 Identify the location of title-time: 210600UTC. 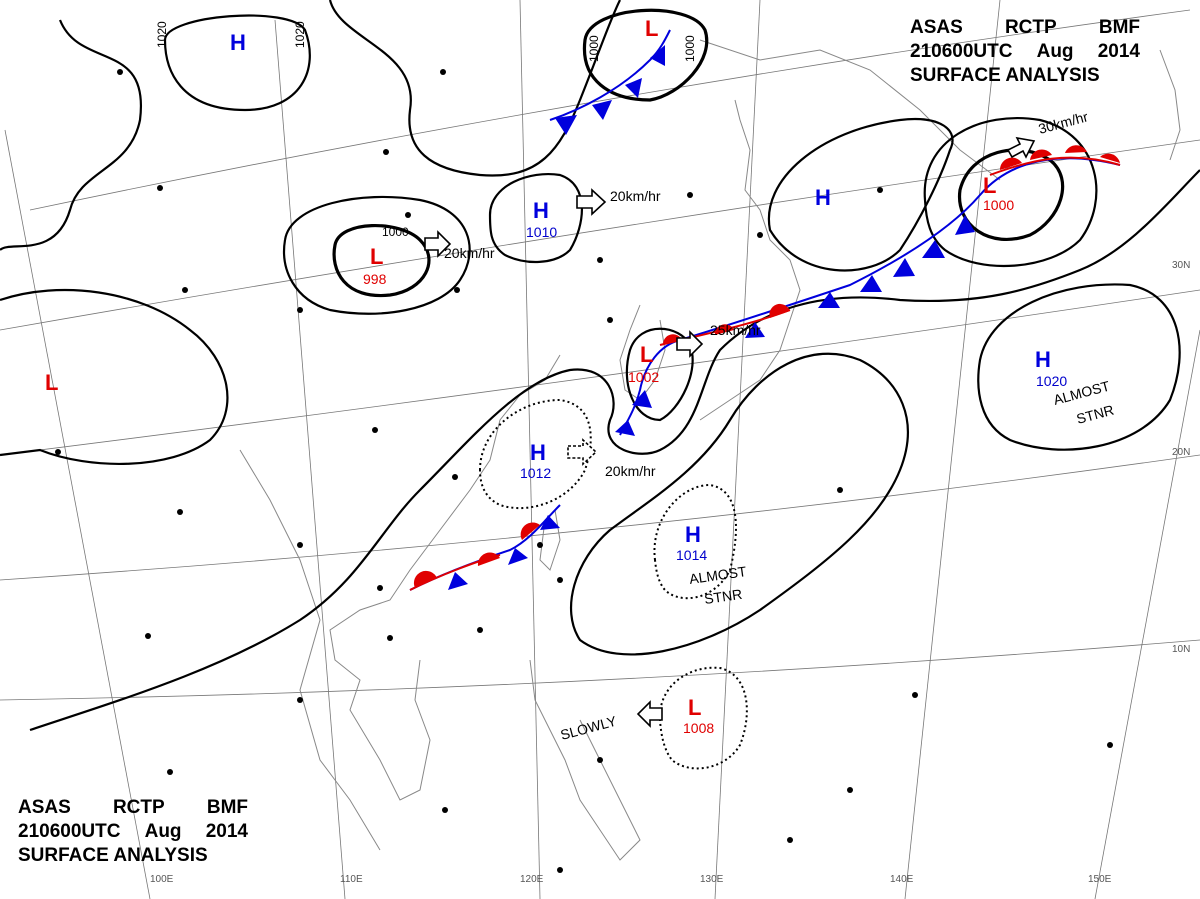
(69, 831).